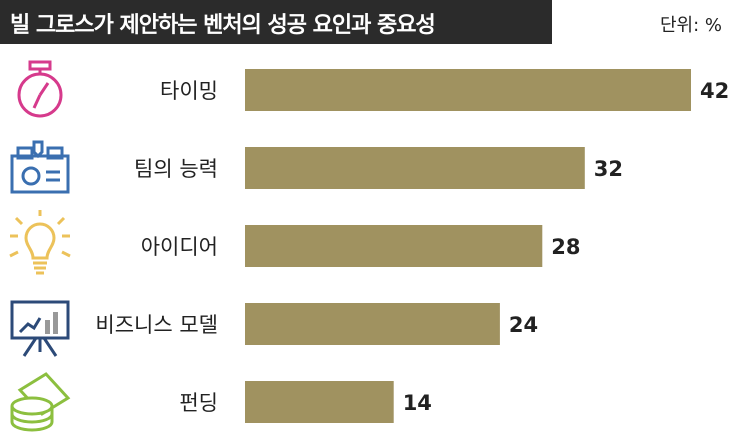 This screenshot has width=736, height=448. I want to click on id-card-icon, so click(40, 167).